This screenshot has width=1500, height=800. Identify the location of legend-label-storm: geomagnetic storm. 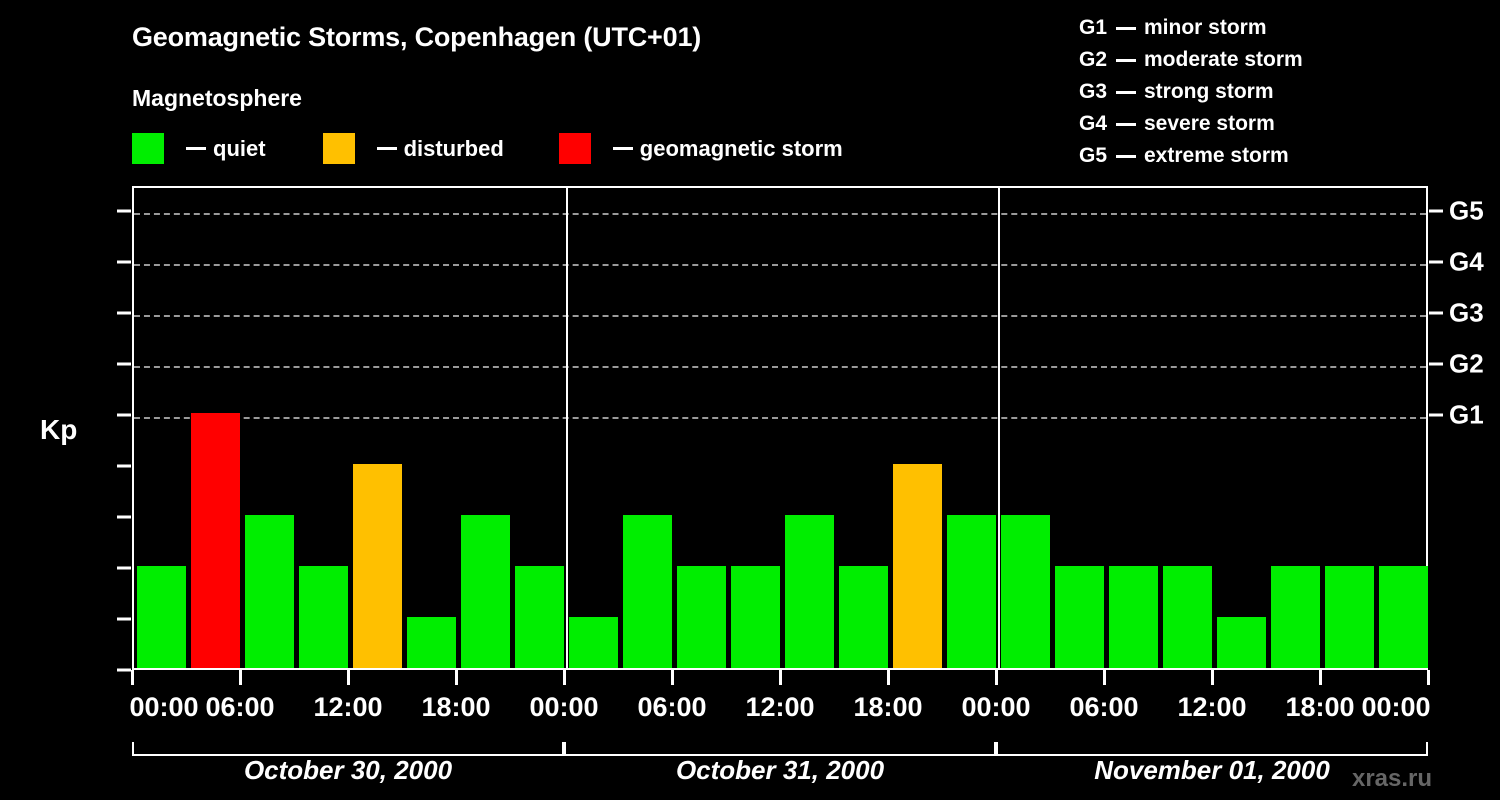
(741, 148).